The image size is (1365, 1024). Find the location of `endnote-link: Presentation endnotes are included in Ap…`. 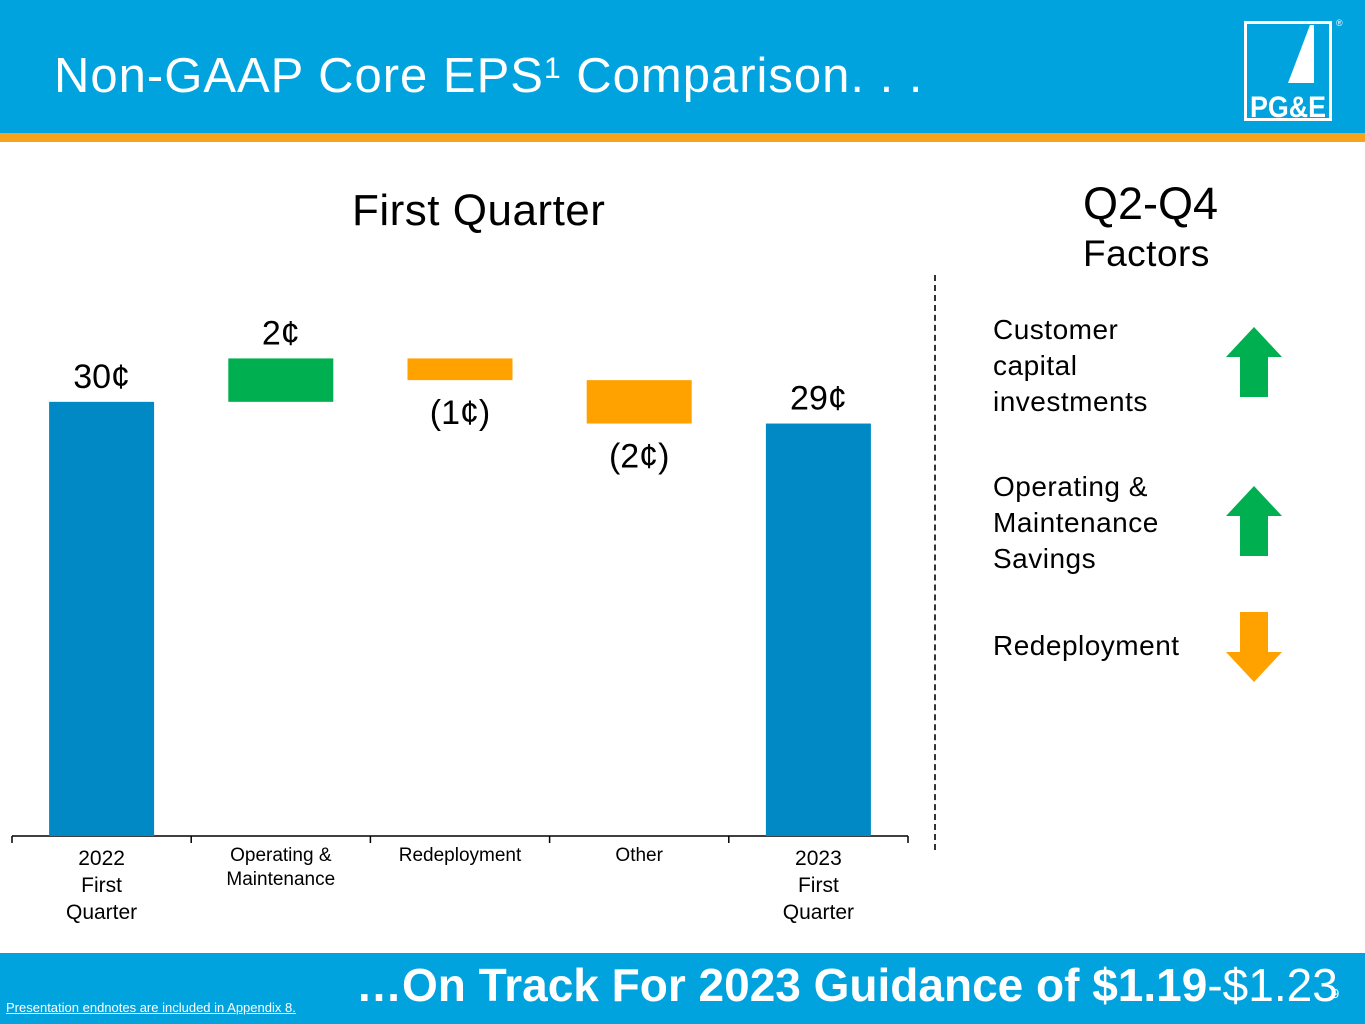

endnote-link: Presentation endnotes are included in Ap… is located at coordinates (151, 1007).